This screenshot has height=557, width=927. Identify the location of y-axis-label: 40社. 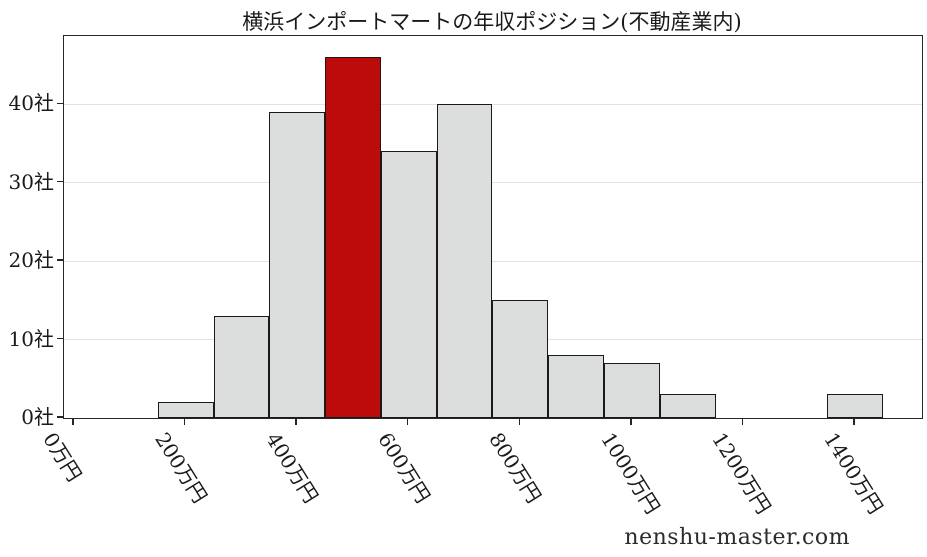
(31, 103).